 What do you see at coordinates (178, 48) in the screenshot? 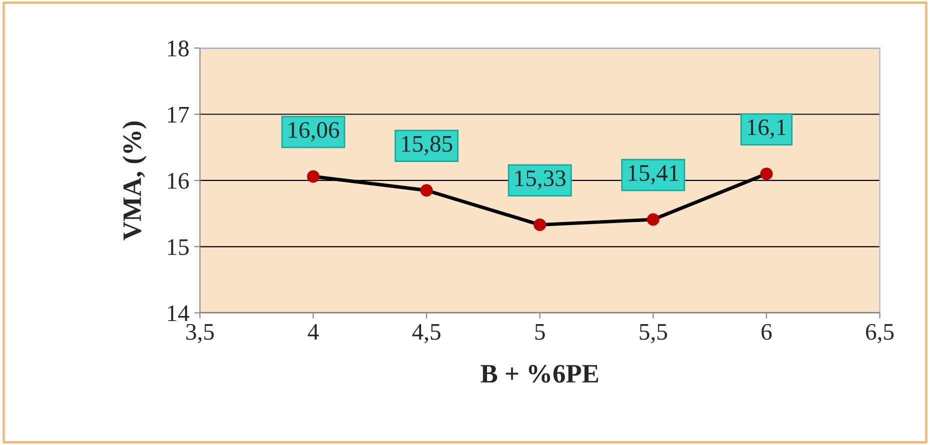
I see `y-tick-label: 18` at bounding box center [178, 48].